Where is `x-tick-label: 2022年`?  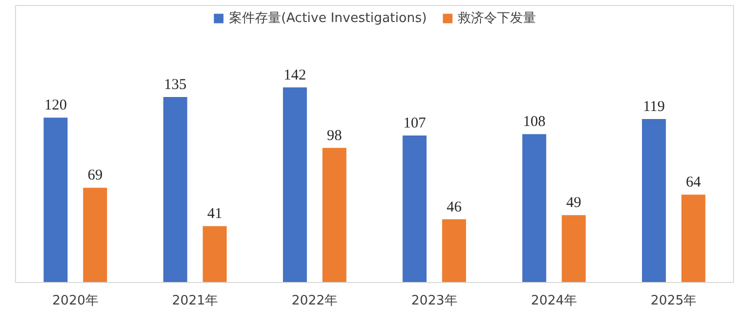
x-tick-label: 2022年 is located at coordinates (315, 301).